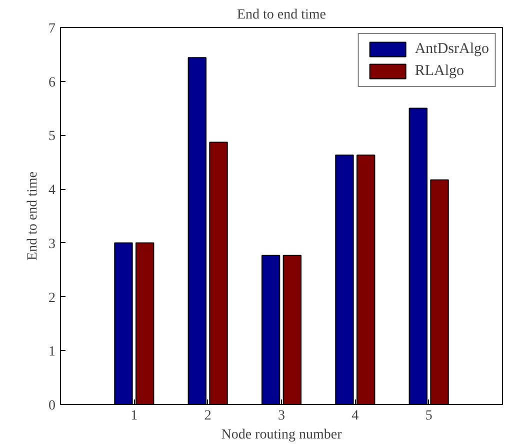  What do you see at coordinates (52, 190) in the screenshot?
I see `y-tick-label: 4` at bounding box center [52, 190].